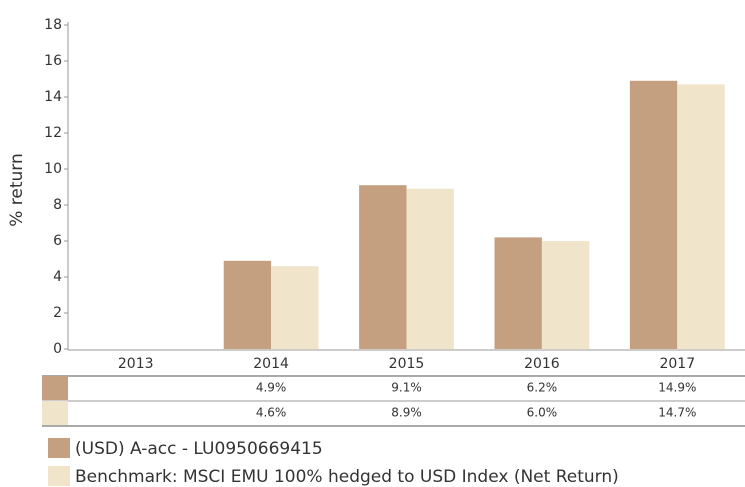 Image resolution: width=745 pixels, height=487 pixels. What do you see at coordinates (677, 364) in the screenshot?
I see `x-tick-label: 2017` at bounding box center [677, 364].